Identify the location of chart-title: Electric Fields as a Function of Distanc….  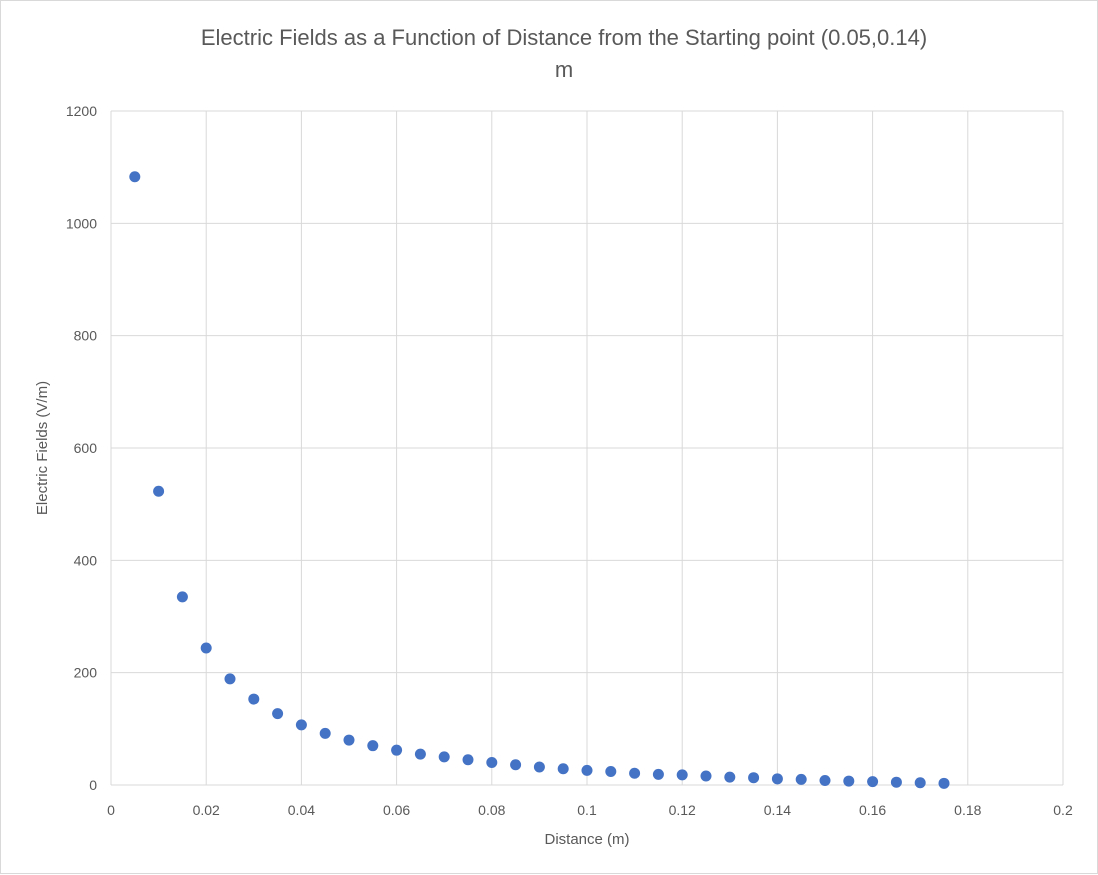
(564, 37).